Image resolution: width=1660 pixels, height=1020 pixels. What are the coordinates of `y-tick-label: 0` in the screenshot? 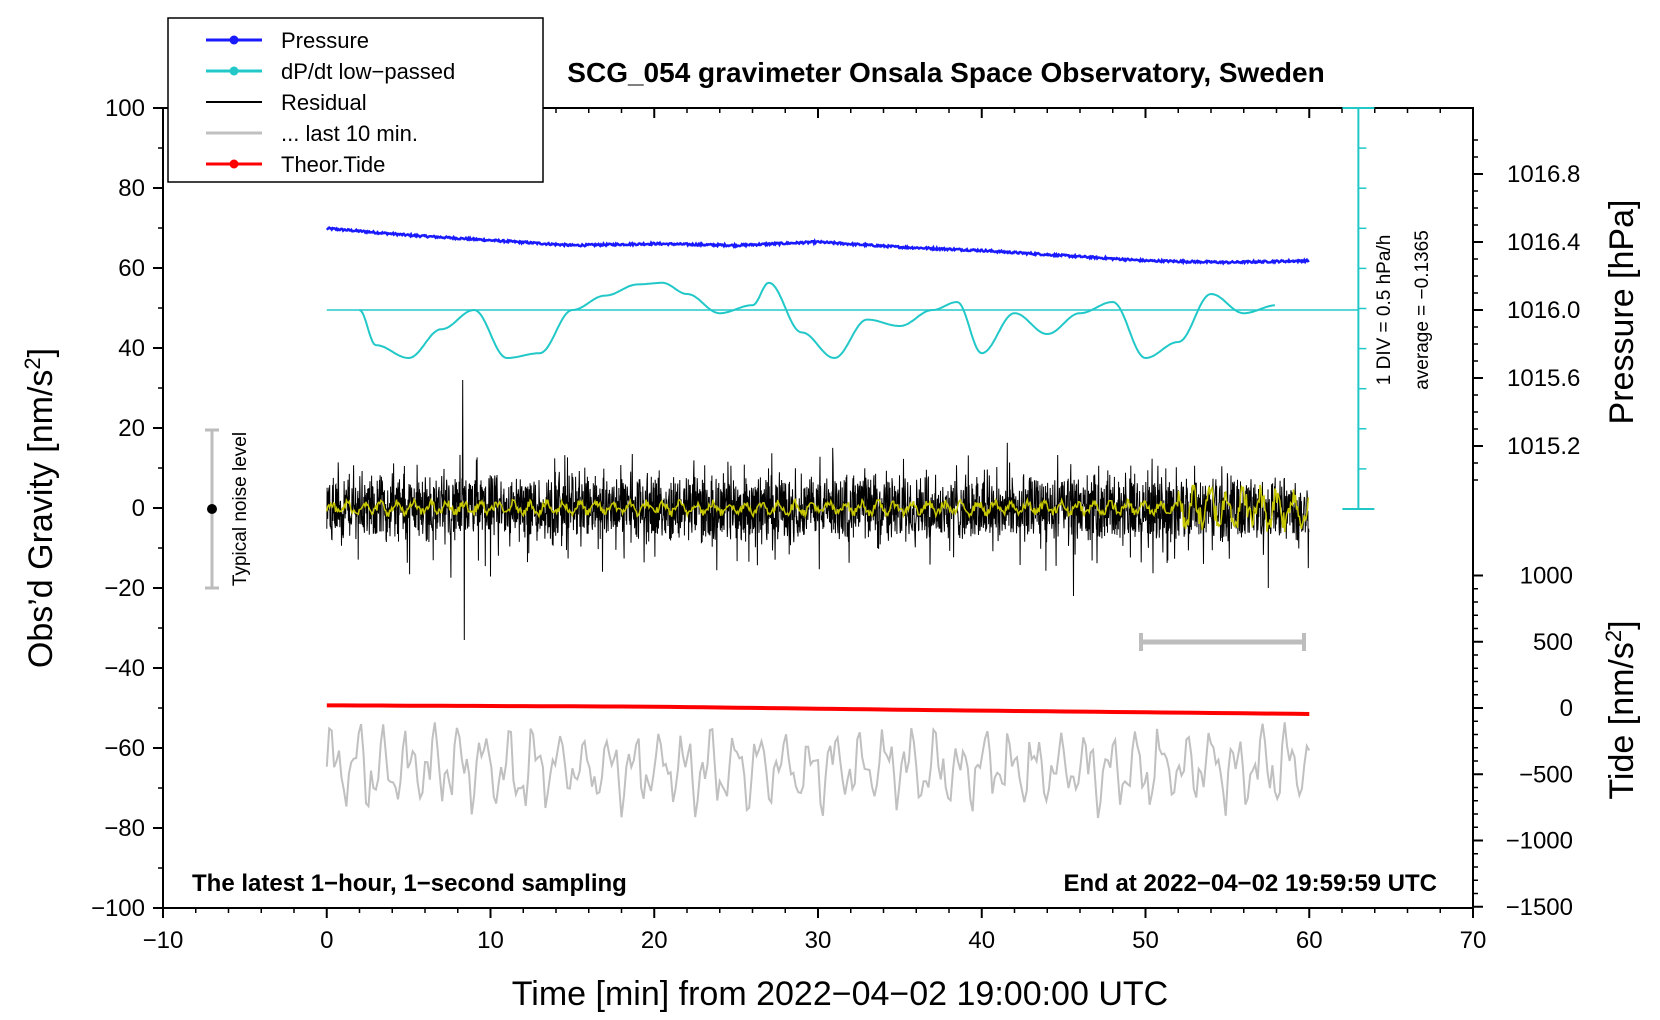 It's located at (138, 508).